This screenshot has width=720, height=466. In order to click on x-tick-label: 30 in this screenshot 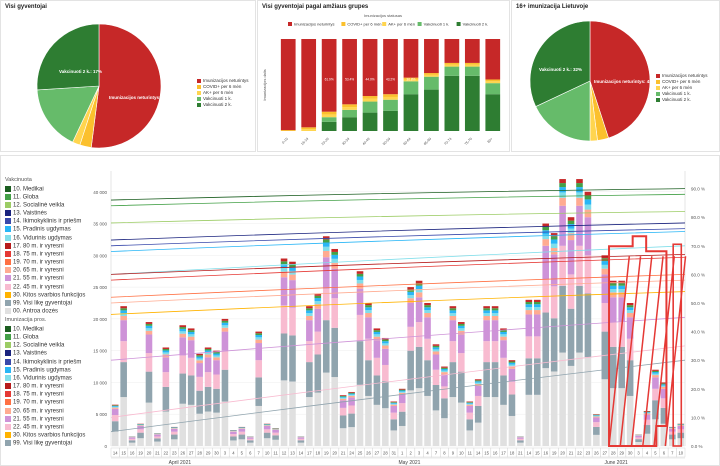, I will do `click(216, 453)`.